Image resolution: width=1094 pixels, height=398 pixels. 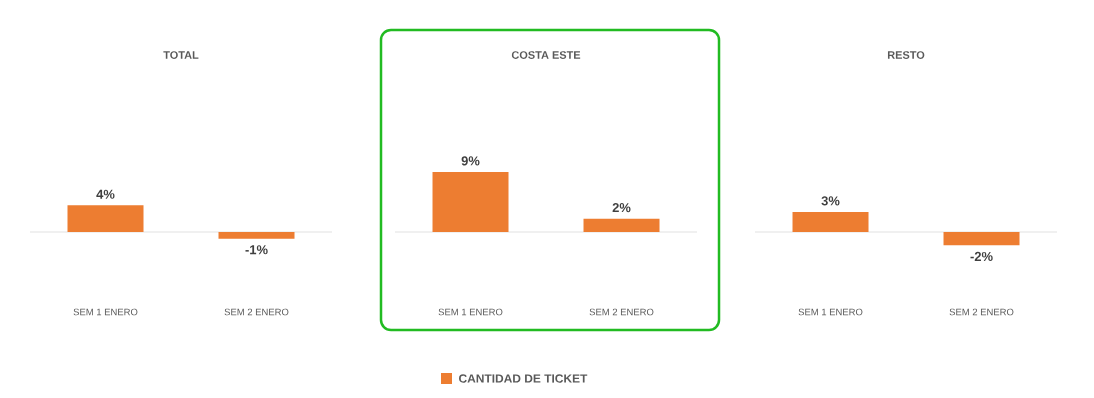 I want to click on data-label: -1%, so click(x=256, y=250).